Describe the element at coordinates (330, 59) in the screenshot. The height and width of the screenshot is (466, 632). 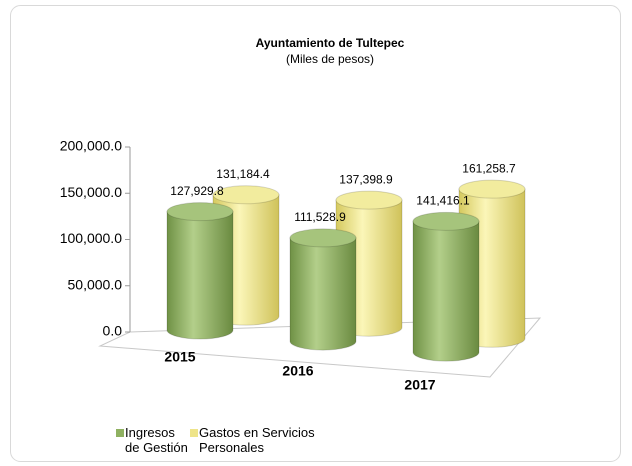
I see `chart-subtitle: (Miles de pesos)` at that location.